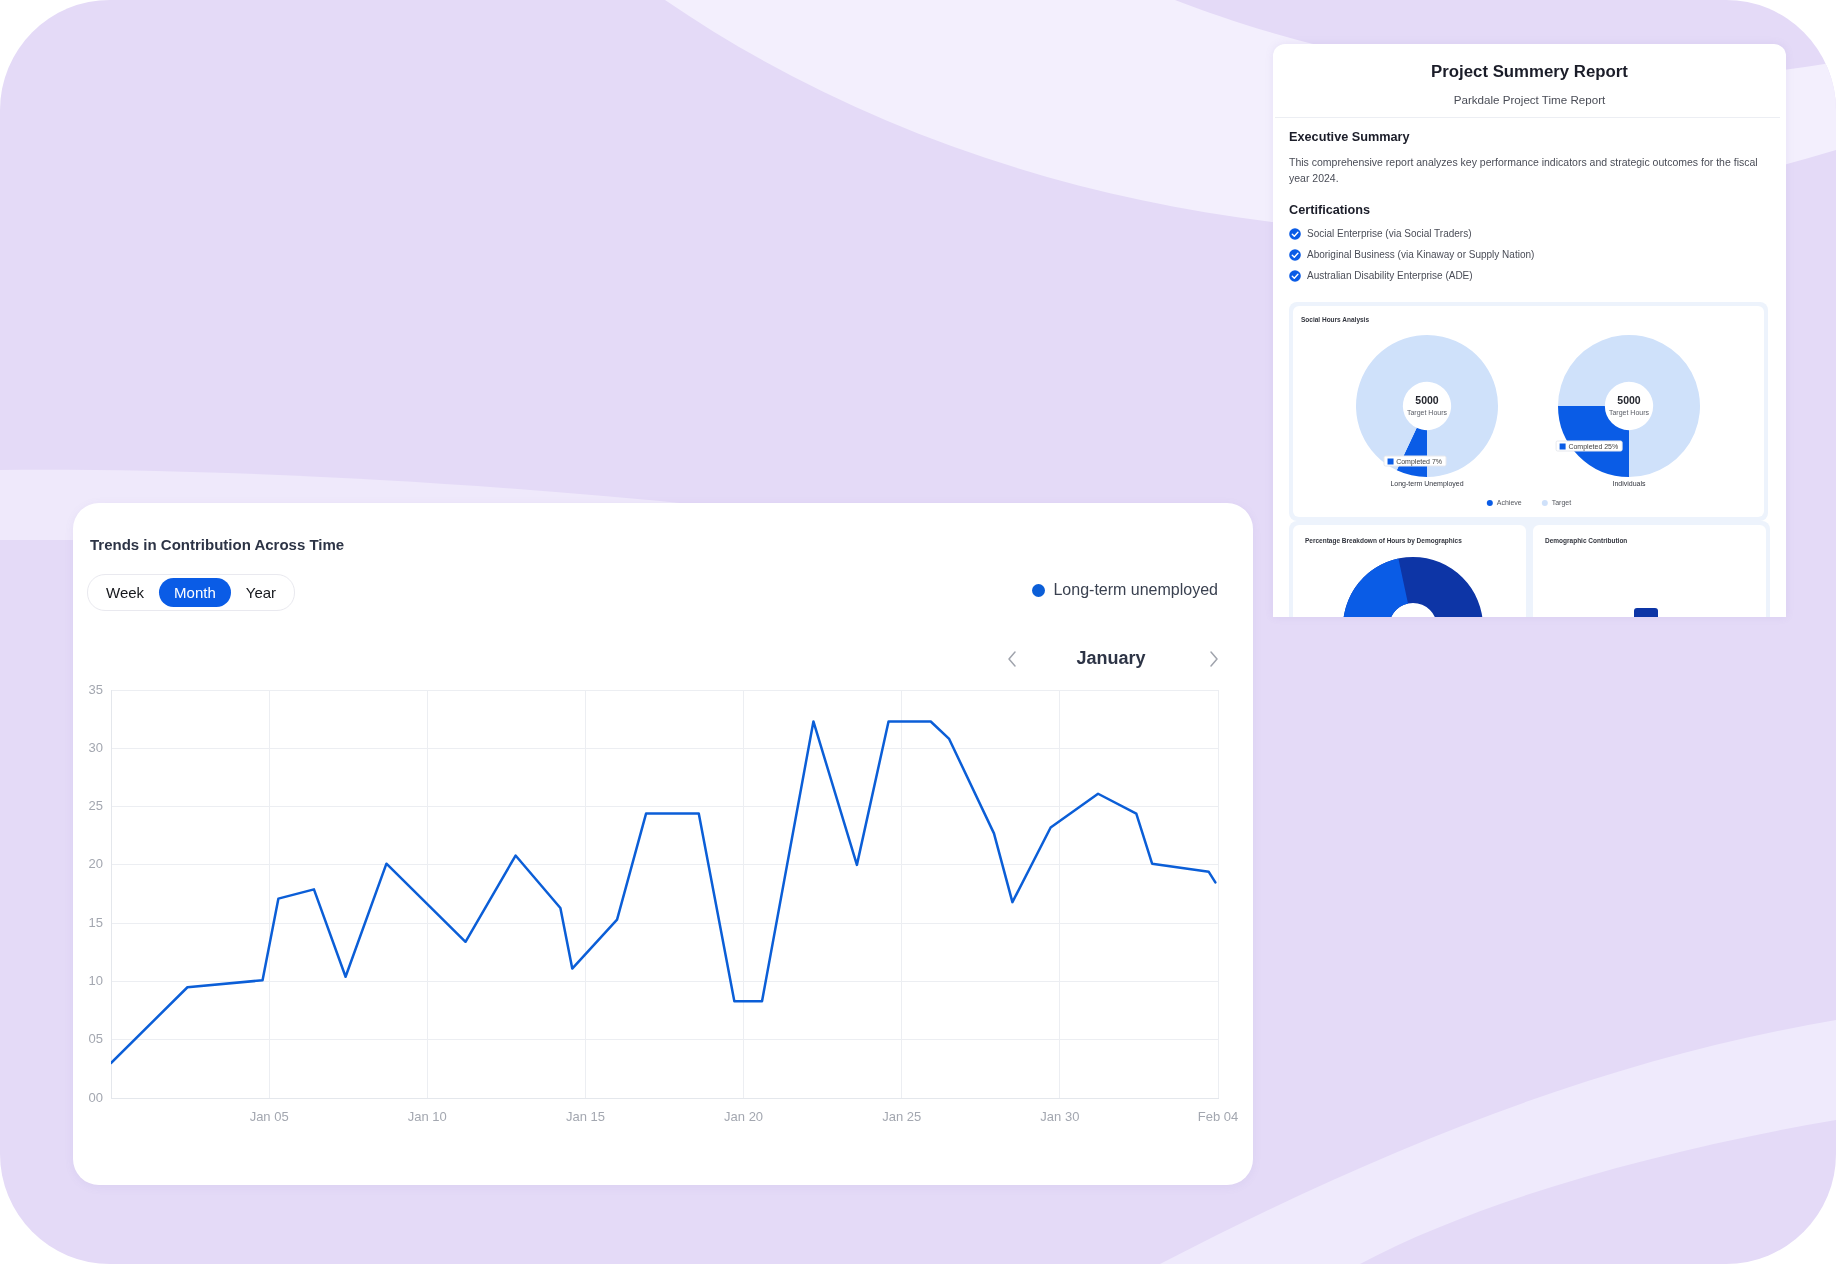  I want to click on x-tick-label: Jan 15, so click(585, 1117).